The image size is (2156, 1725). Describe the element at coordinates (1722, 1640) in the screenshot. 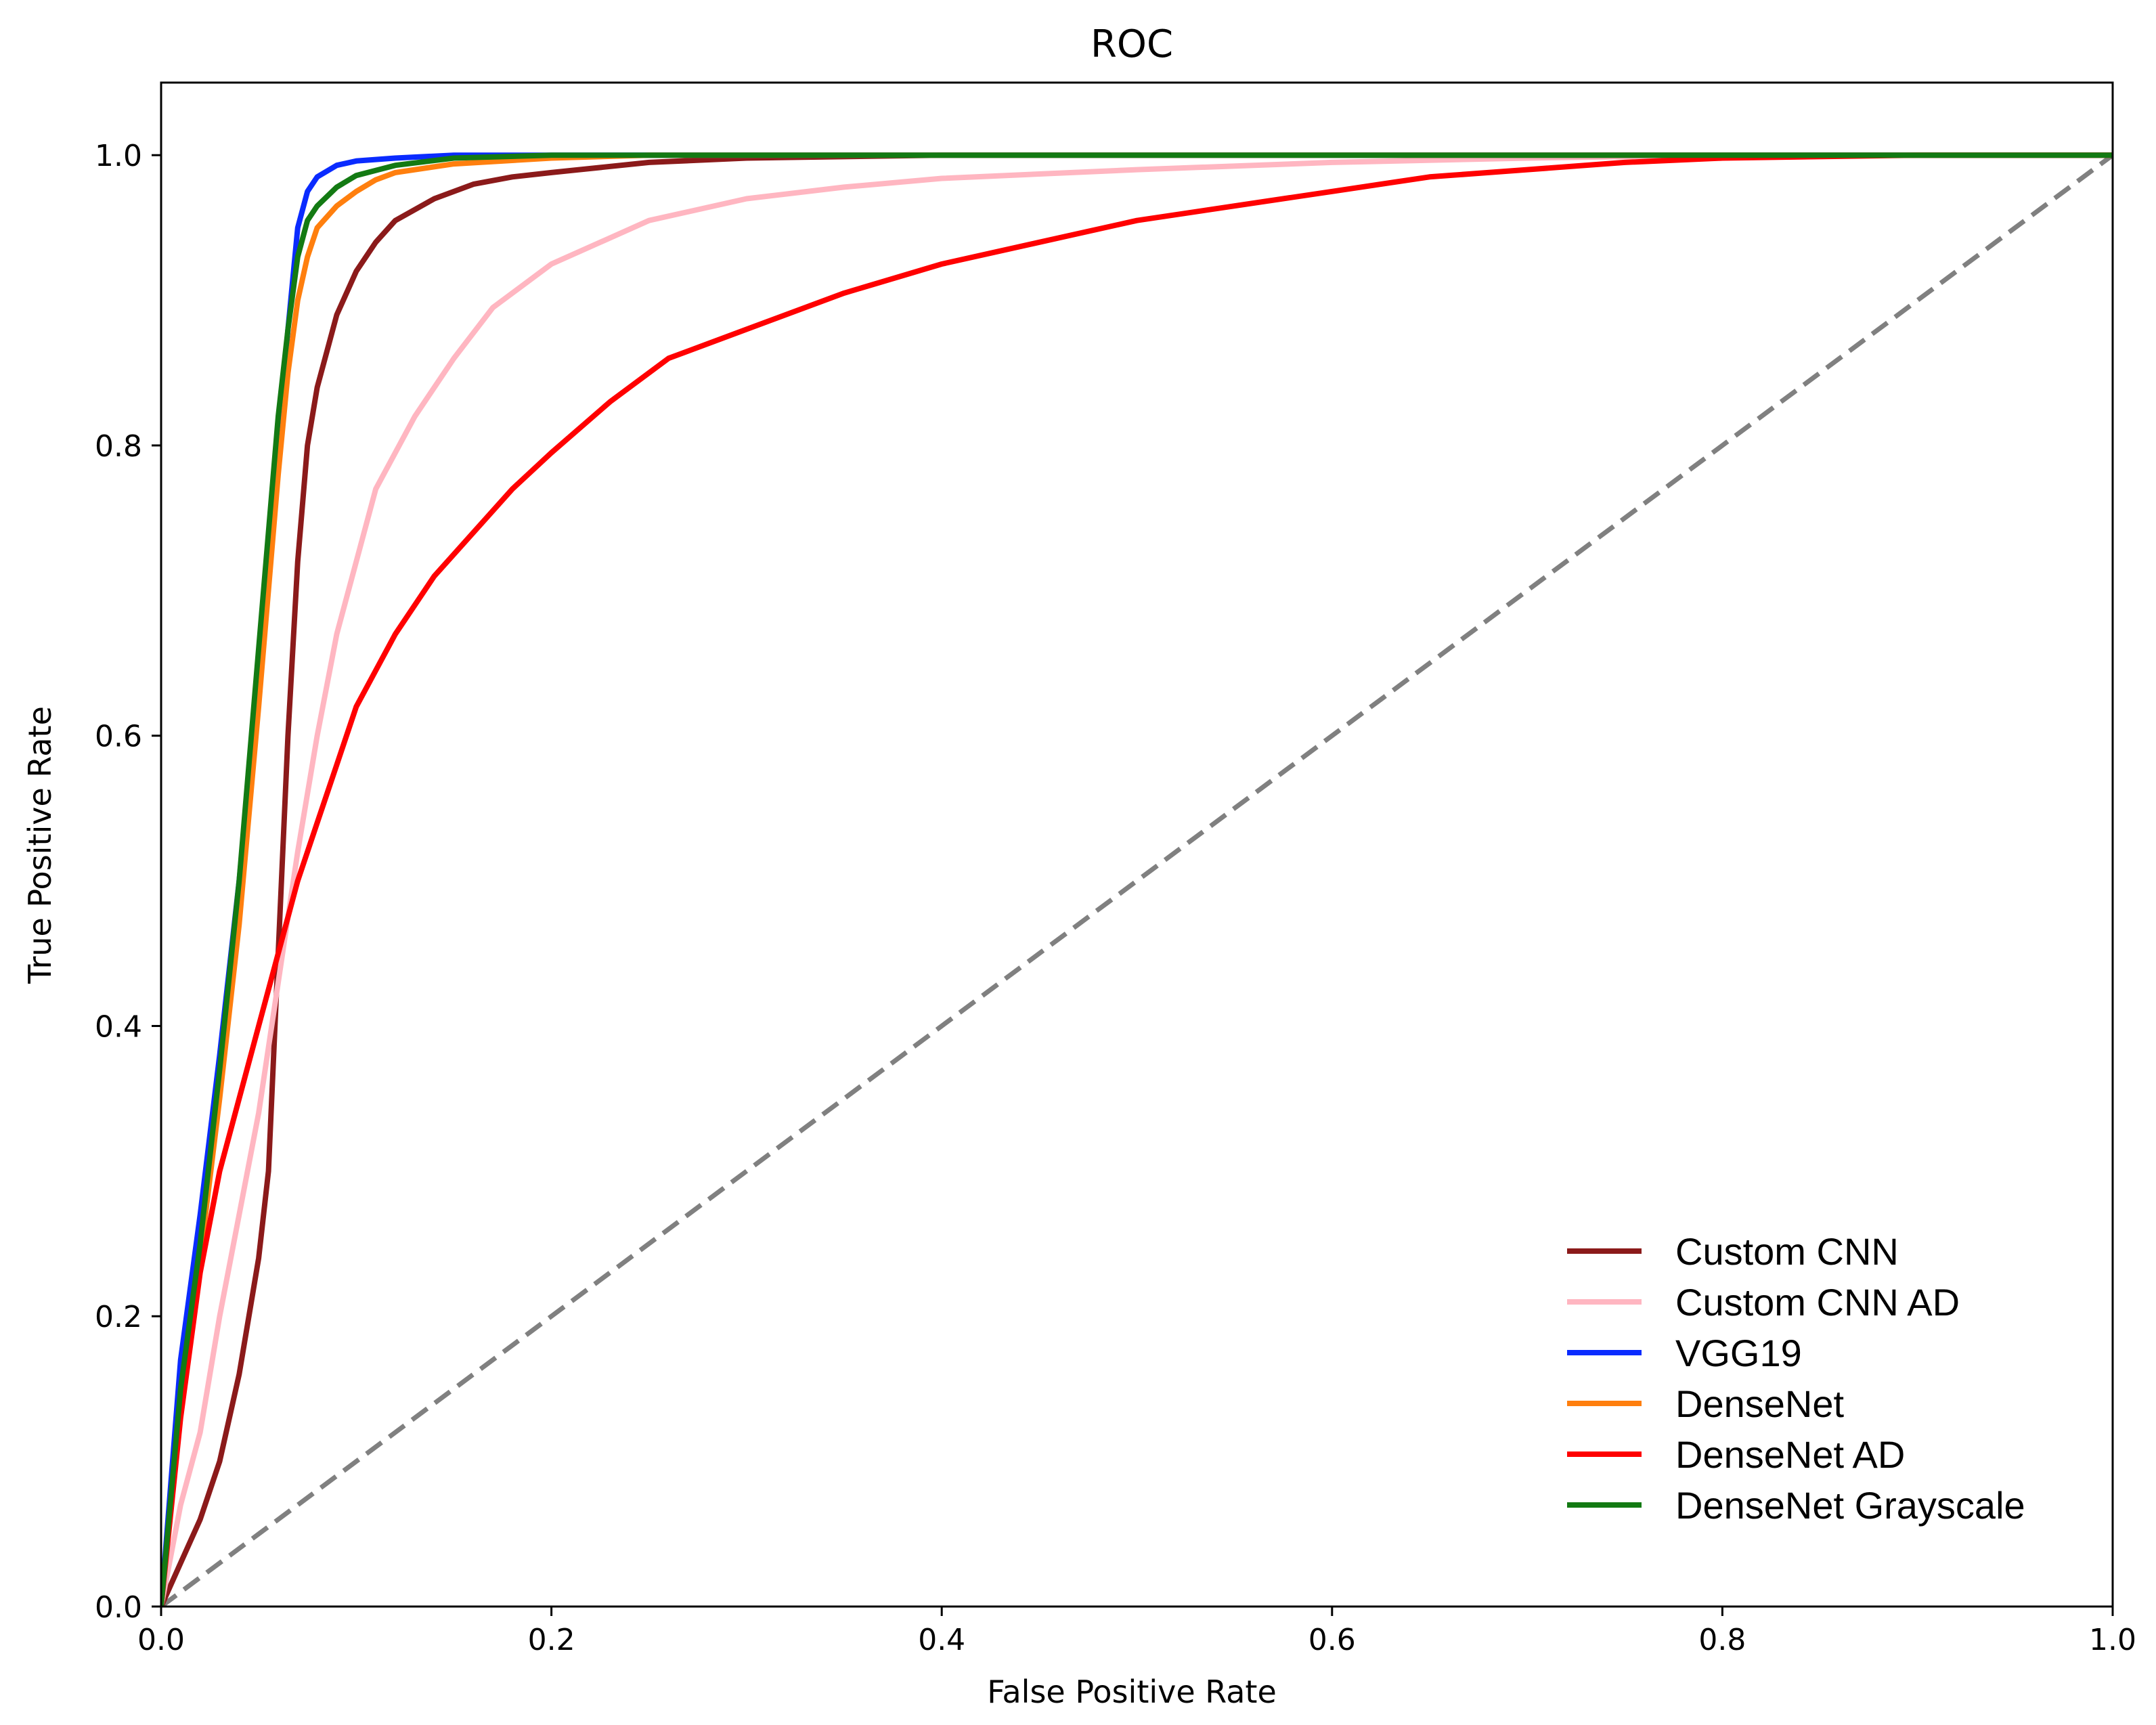

I see `x-tick-label: 0.8` at that location.